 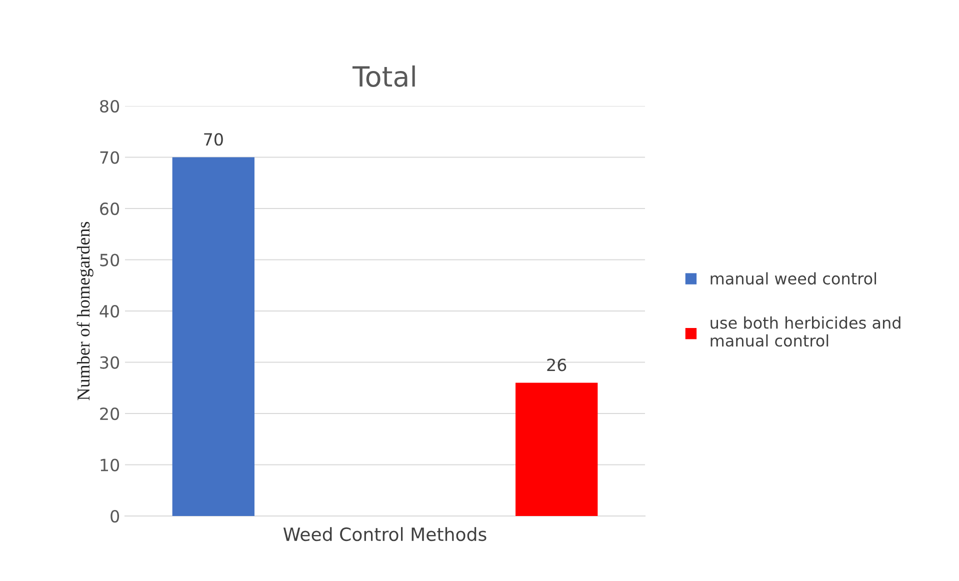 I want to click on data-label: 26, so click(x=556, y=365).